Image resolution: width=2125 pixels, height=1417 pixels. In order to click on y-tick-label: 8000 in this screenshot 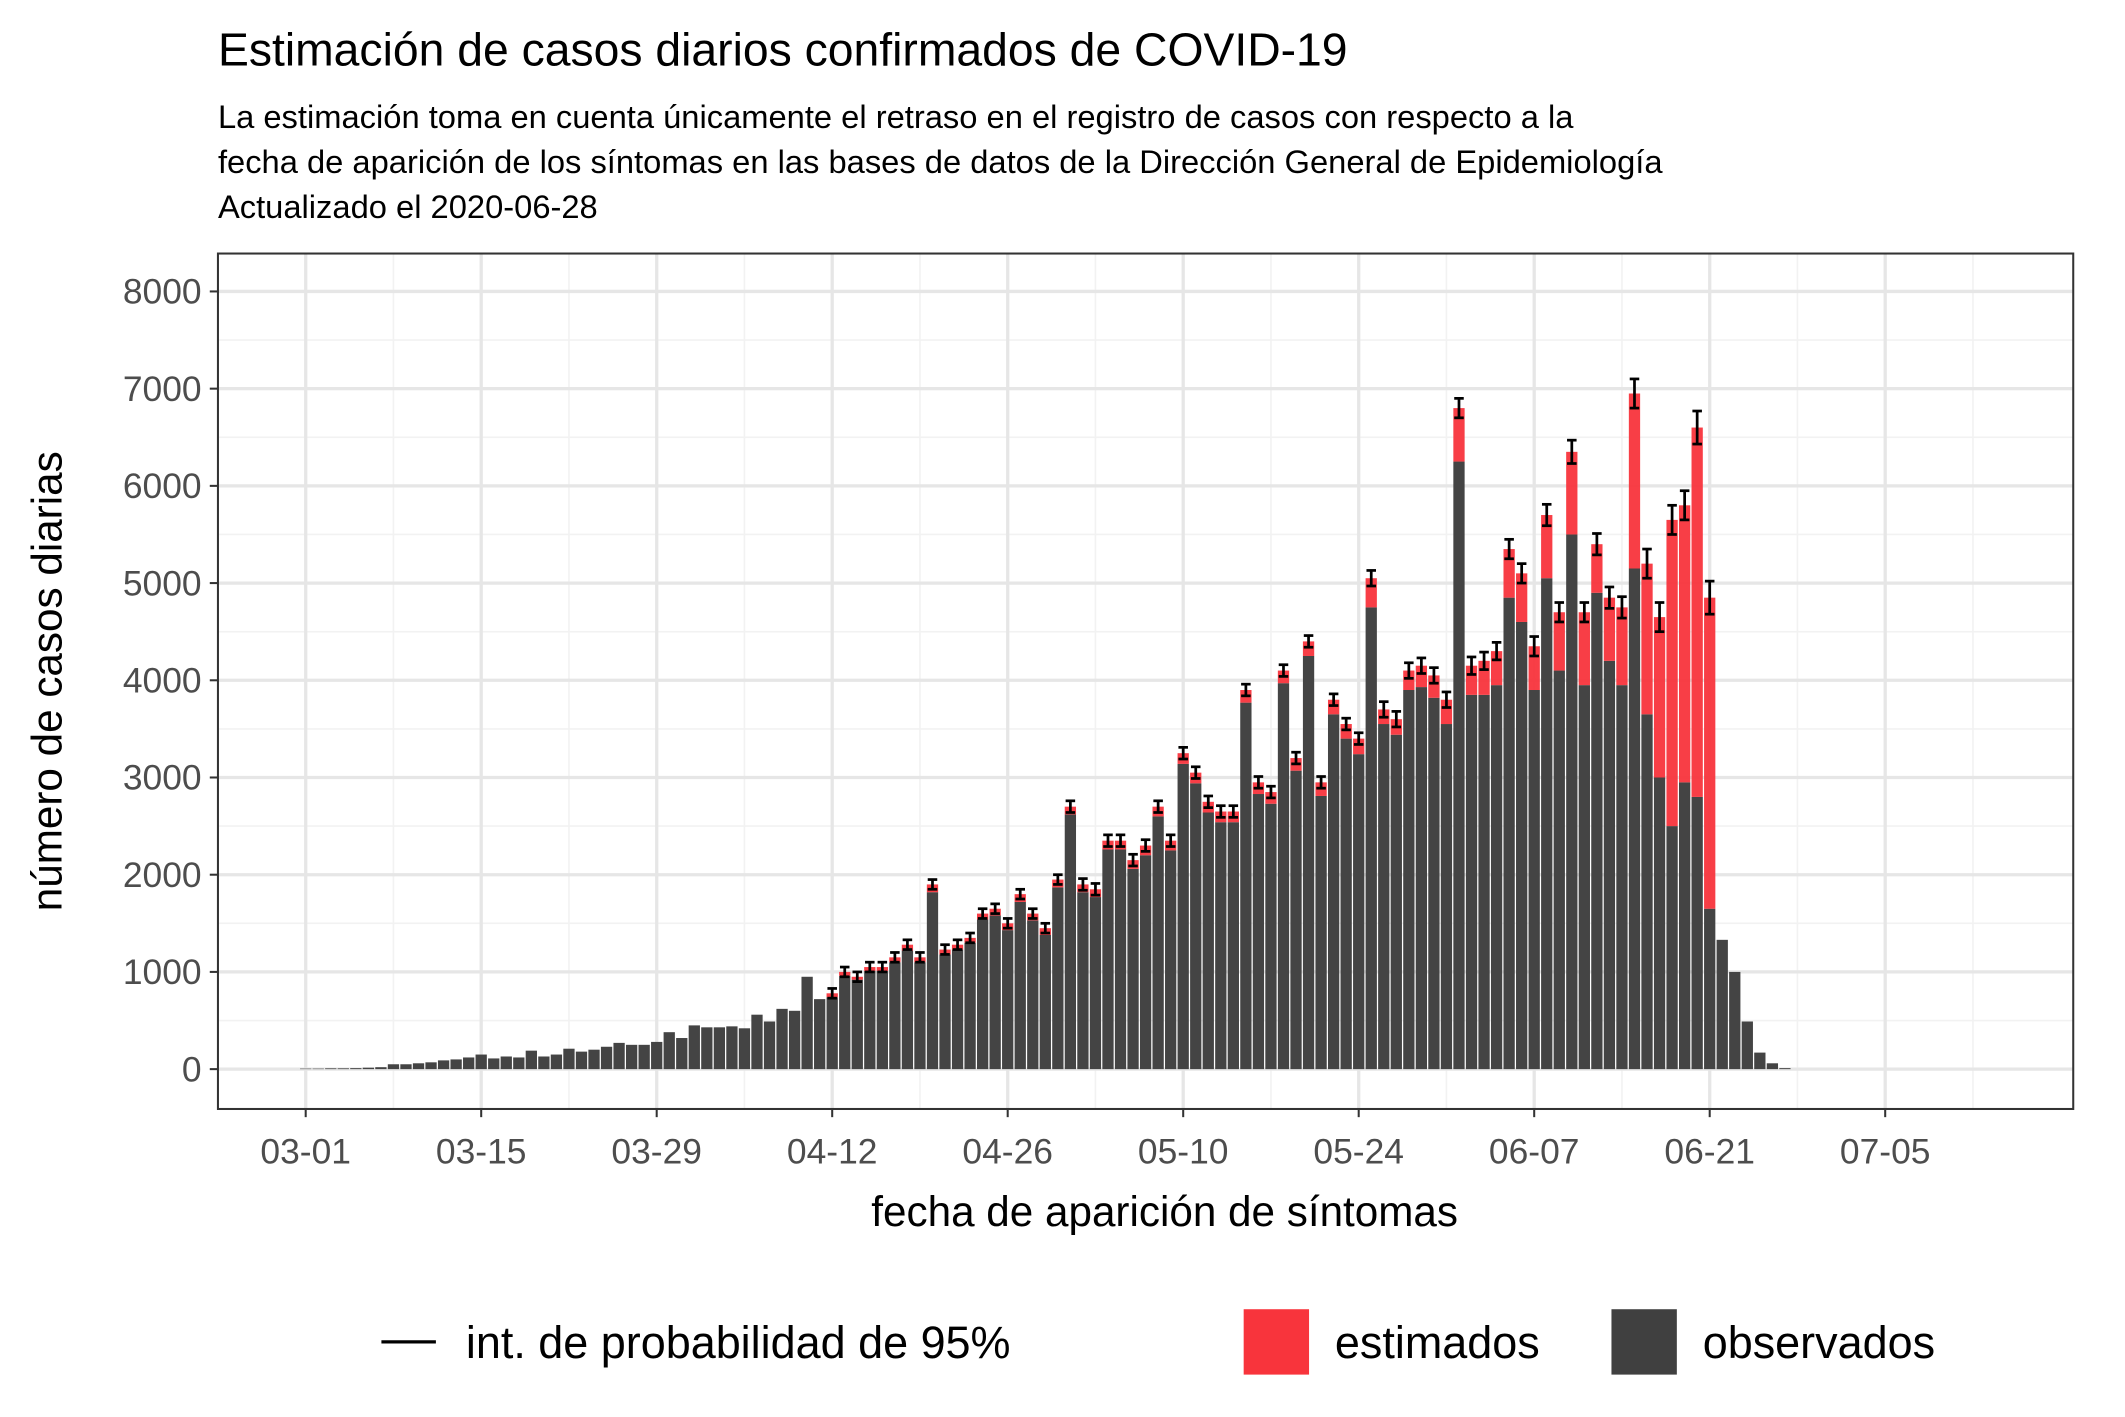, I will do `click(162, 292)`.